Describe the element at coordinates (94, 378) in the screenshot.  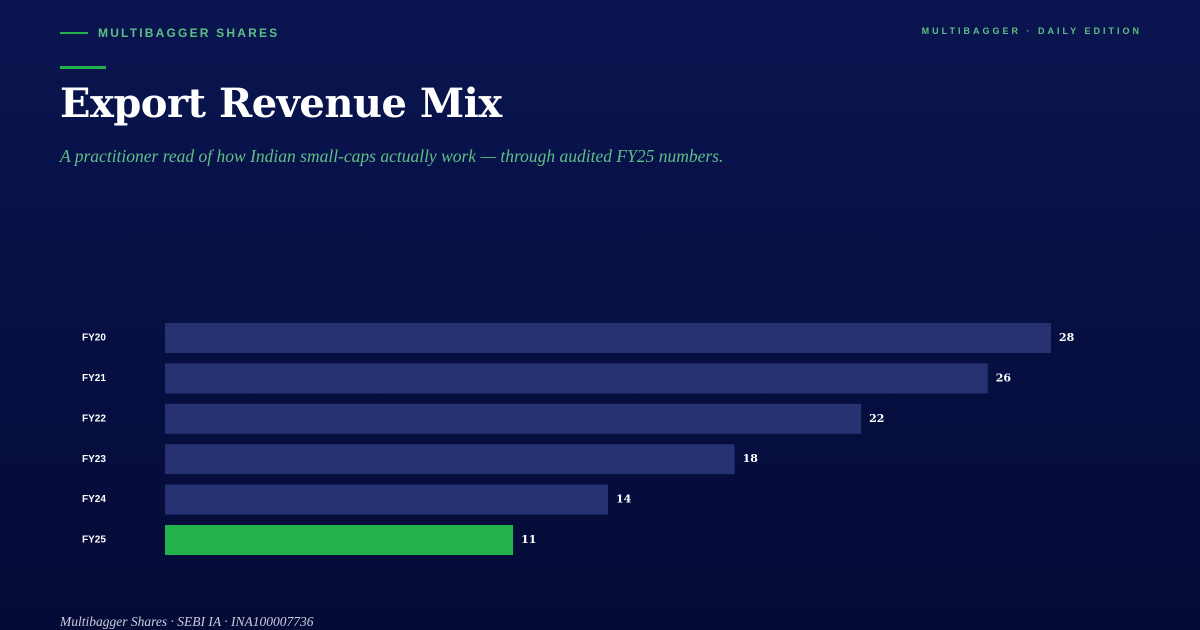
I see `category-label: FY21` at that location.